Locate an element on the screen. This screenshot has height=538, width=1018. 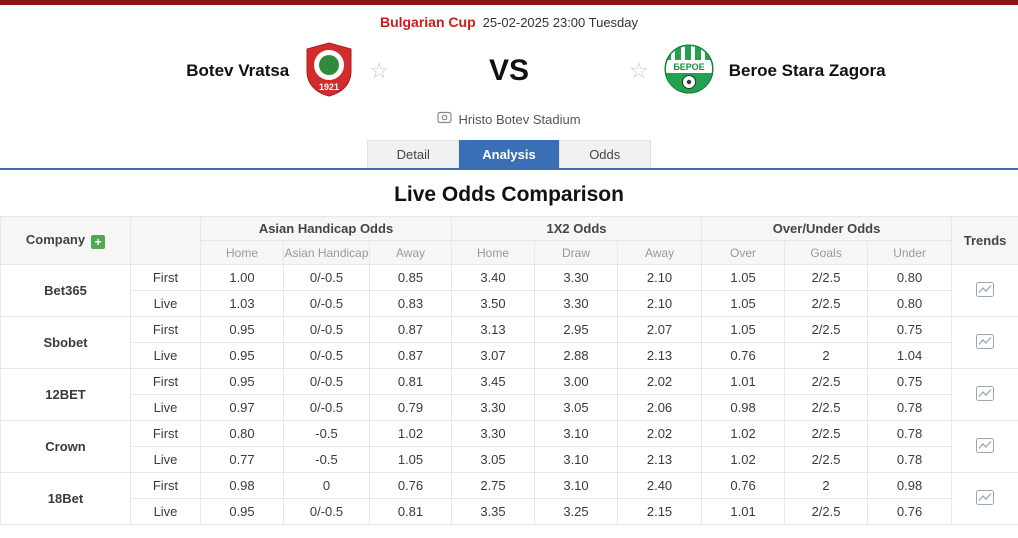
odds-value: 2.88 is located at coordinates (576, 355).